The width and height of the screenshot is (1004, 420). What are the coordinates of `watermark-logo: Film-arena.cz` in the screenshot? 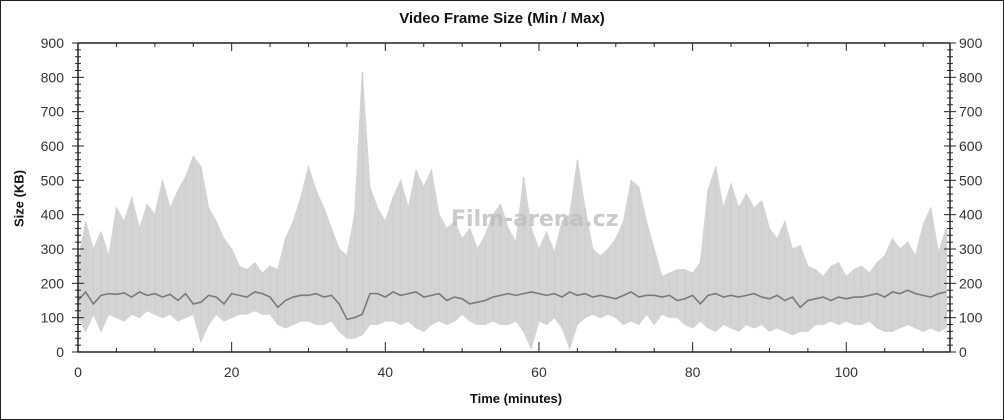 It's located at (535, 219).